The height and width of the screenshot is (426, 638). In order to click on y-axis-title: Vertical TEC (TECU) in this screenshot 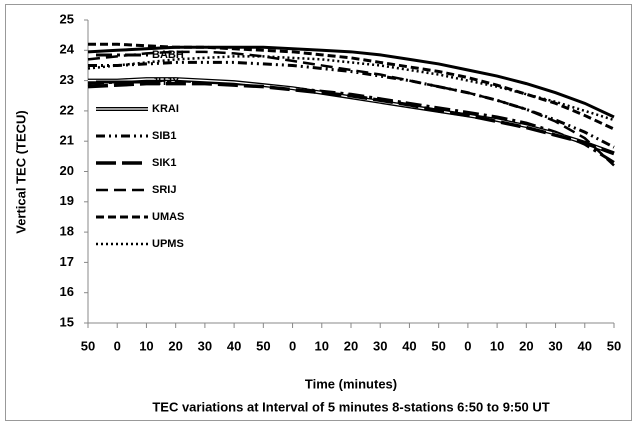, I will do `click(20, 172)`.